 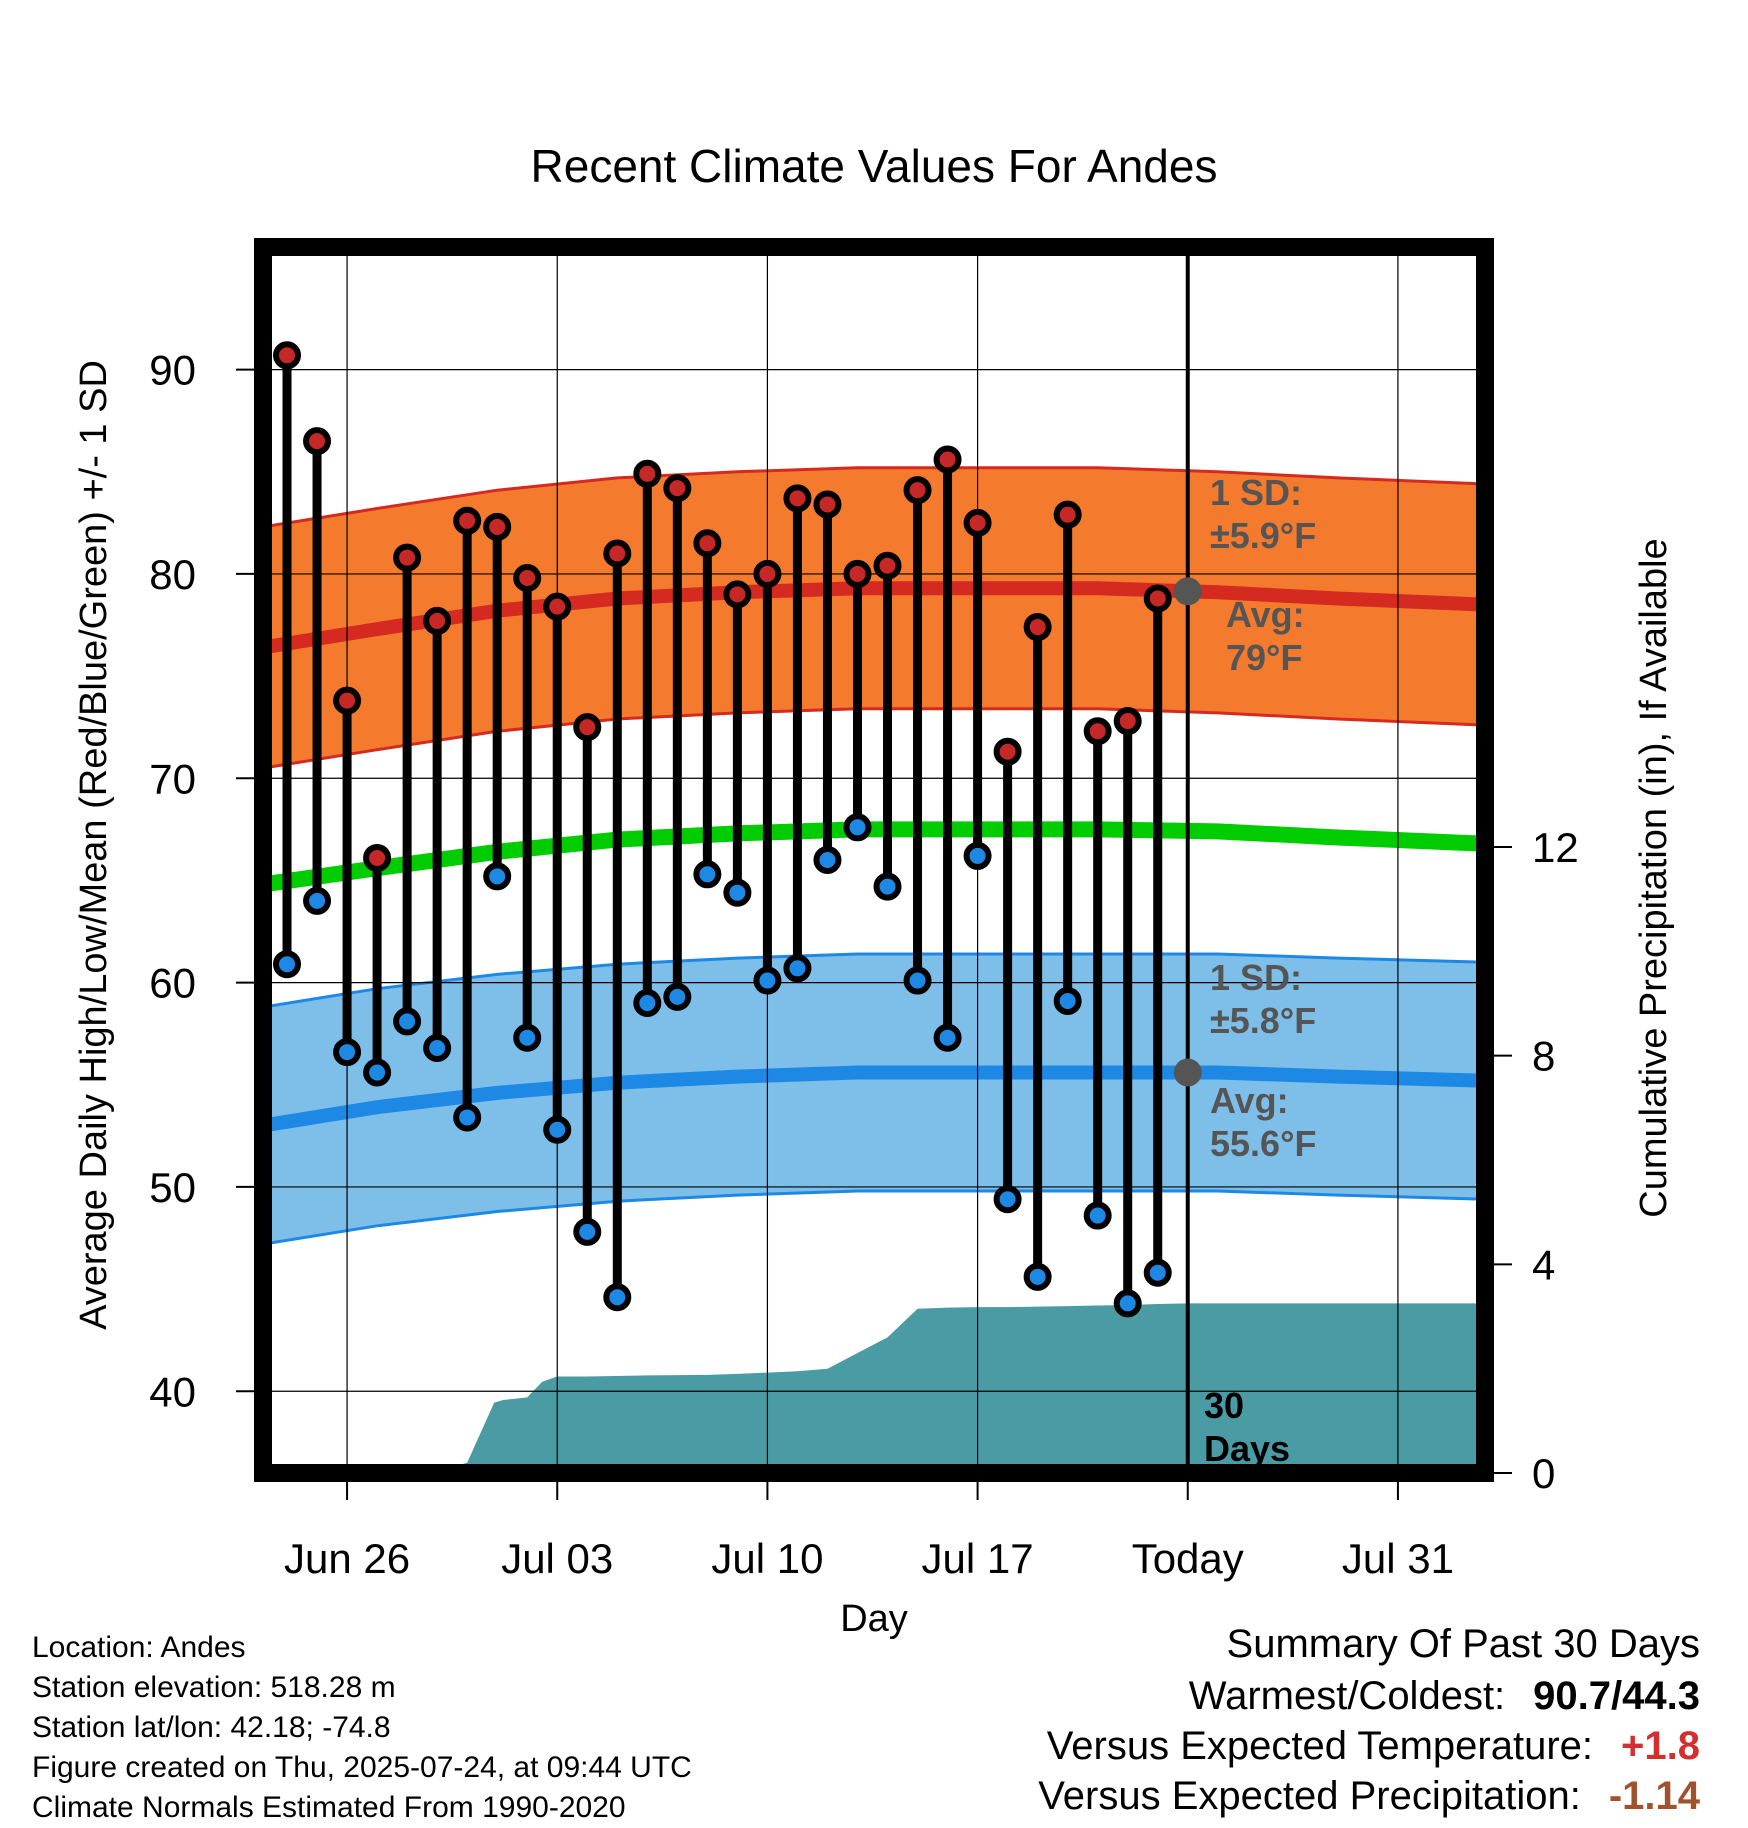 I want to click on y2-tick-label: 12, so click(x=1555, y=847).